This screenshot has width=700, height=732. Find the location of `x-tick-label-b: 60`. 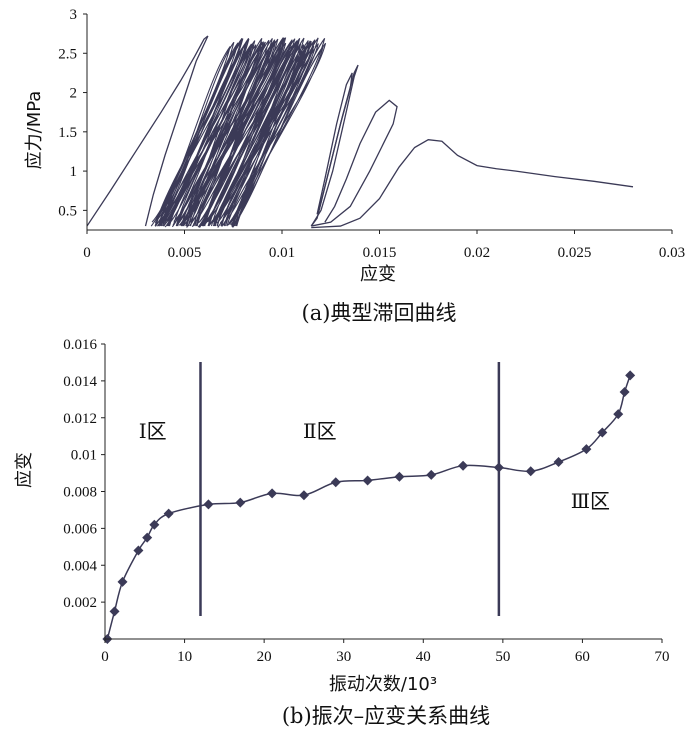

x-tick-label-b: 60 is located at coordinates (582, 657).